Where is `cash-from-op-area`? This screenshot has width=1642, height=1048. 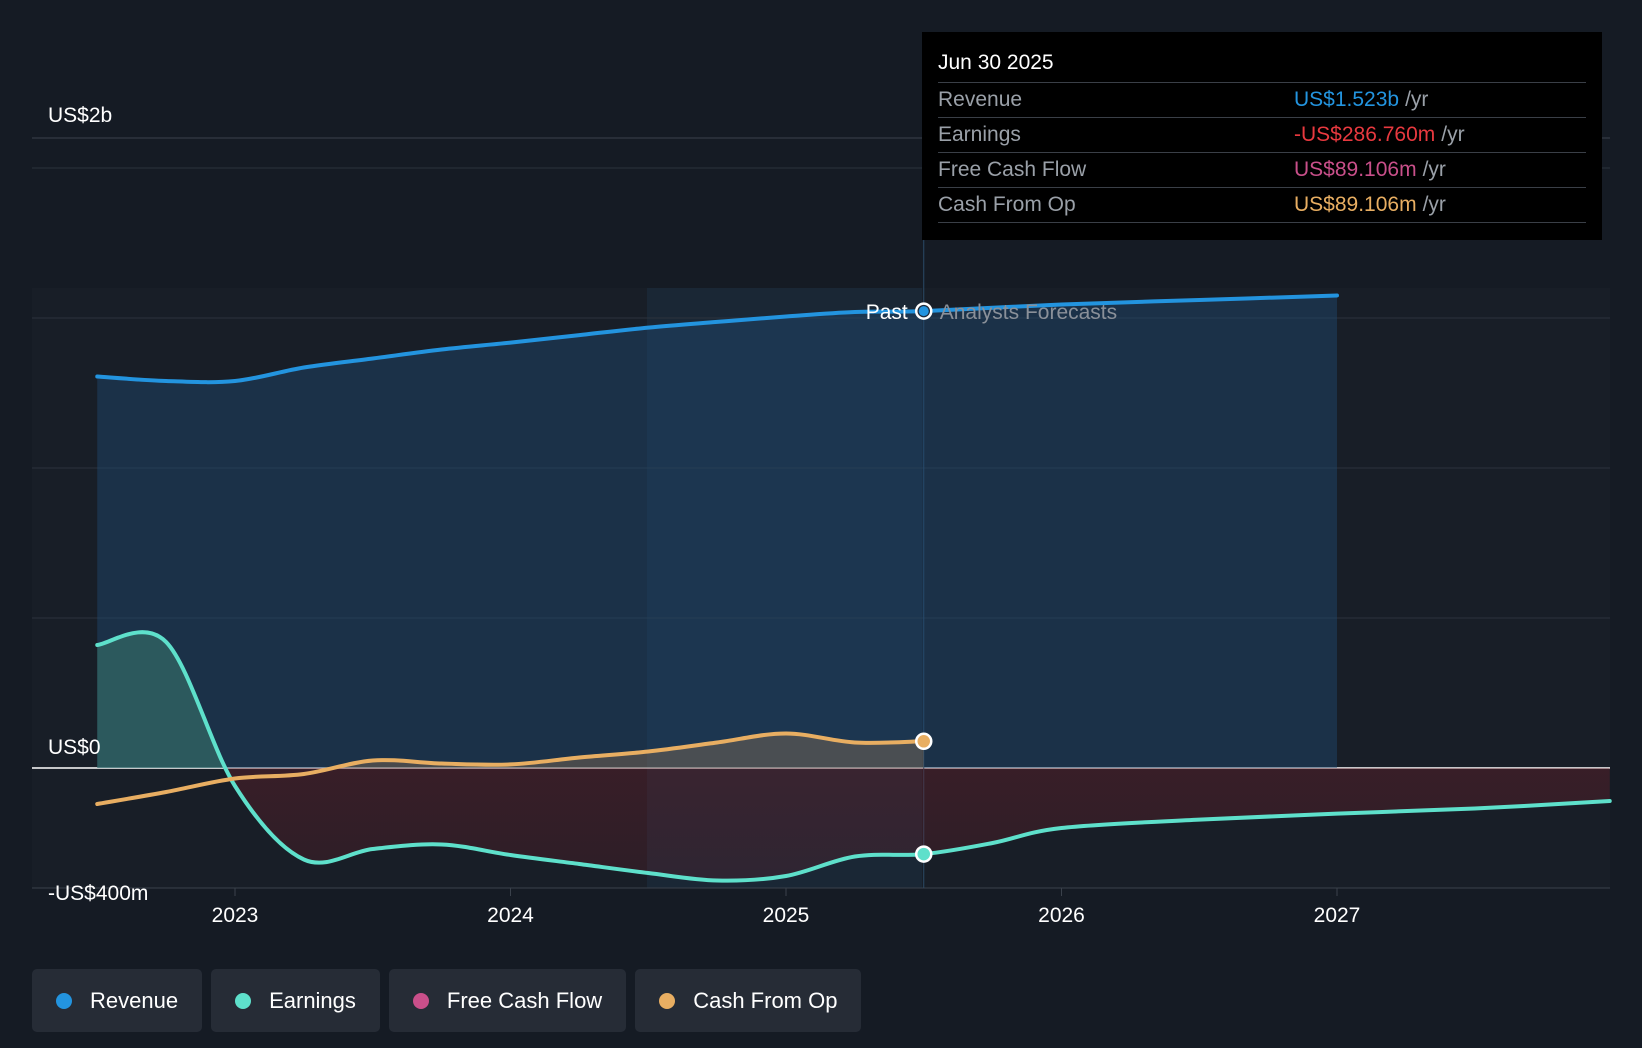 cash-from-op-area is located at coordinates (510, 750).